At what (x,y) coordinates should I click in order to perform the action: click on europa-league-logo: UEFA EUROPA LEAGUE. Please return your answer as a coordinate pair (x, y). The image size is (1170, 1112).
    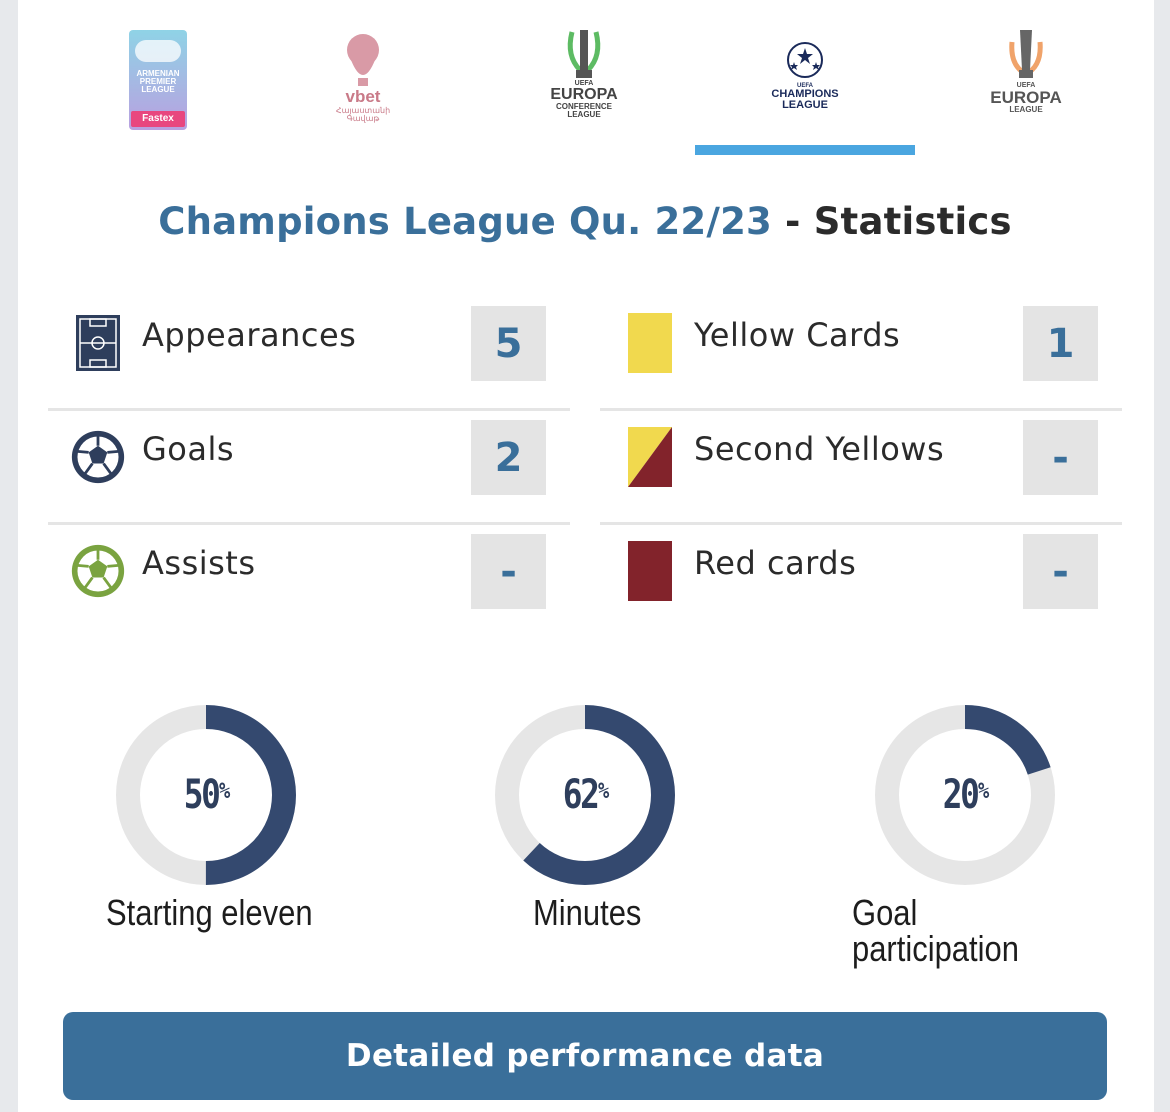
    Looking at the image, I should click on (1026, 81).